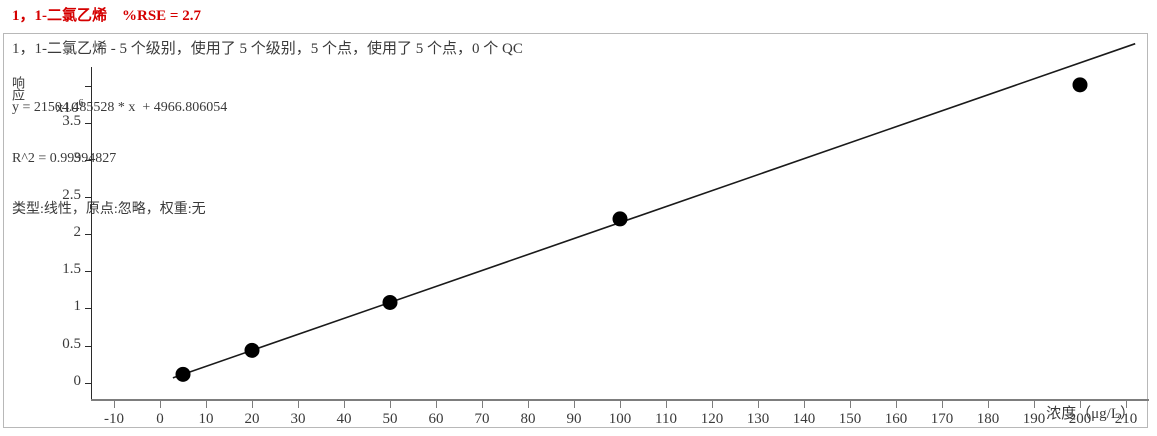 The image size is (1157, 436). Describe the element at coordinates (17, 88) in the screenshot. I see `y-axis-title: 响应` at that location.